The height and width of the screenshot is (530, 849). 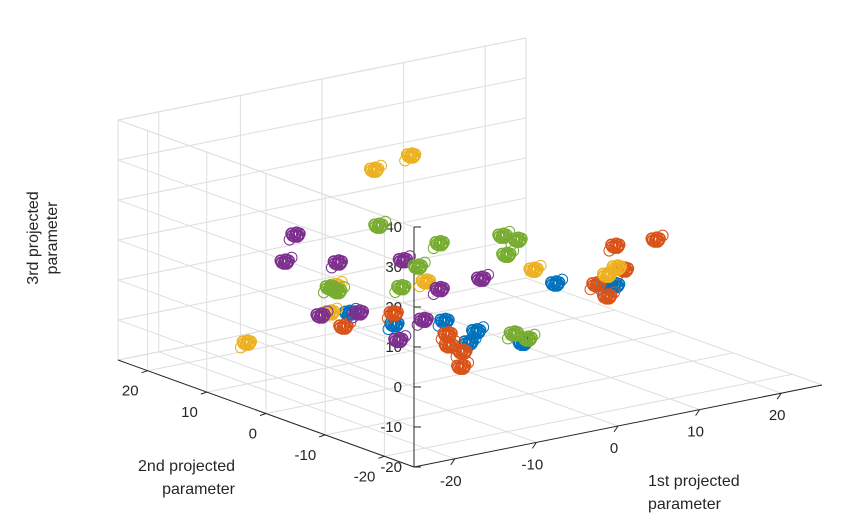 I want to click on x-tick-label: 10, so click(x=695, y=432).